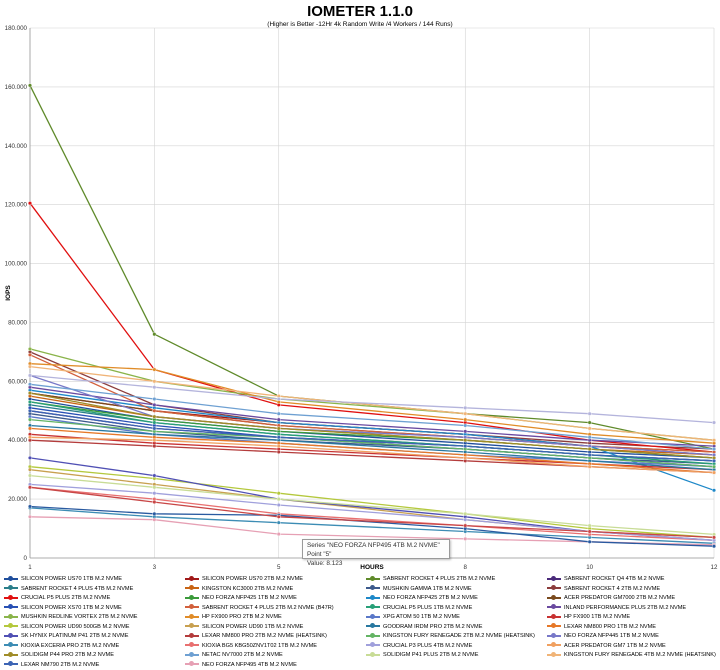 Image resolution: width=720 pixels, height=670 pixels. Describe the element at coordinates (614, 579) in the screenshot. I see `legend-label: SABRENT ROCKET Q4 4TB M.2 NVME` at that location.